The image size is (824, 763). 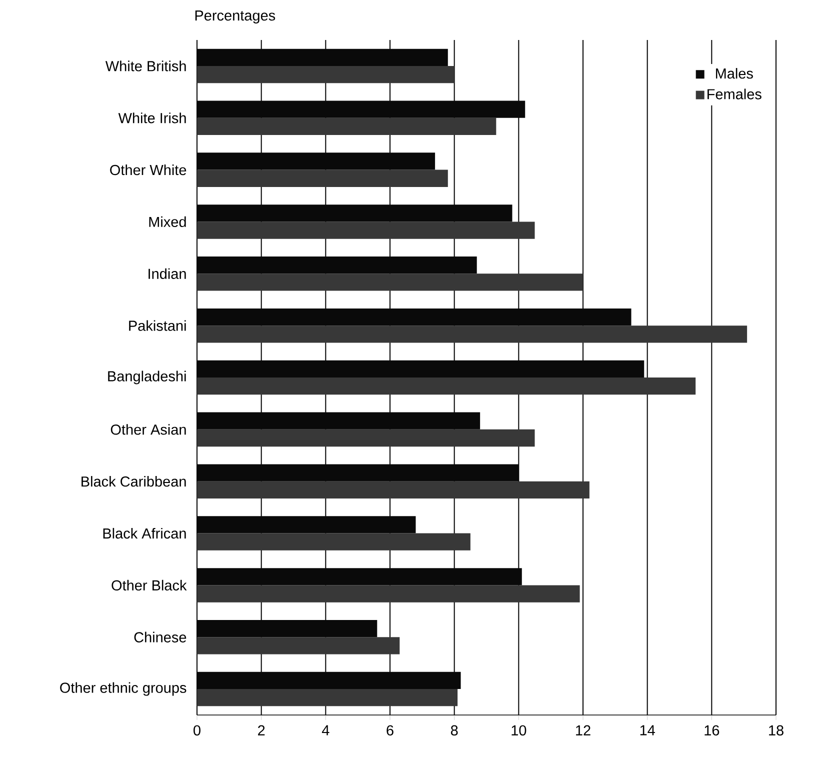 What do you see at coordinates (734, 73) in the screenshot?
I see `legend-label: Males` at bounding box center [734, 73].